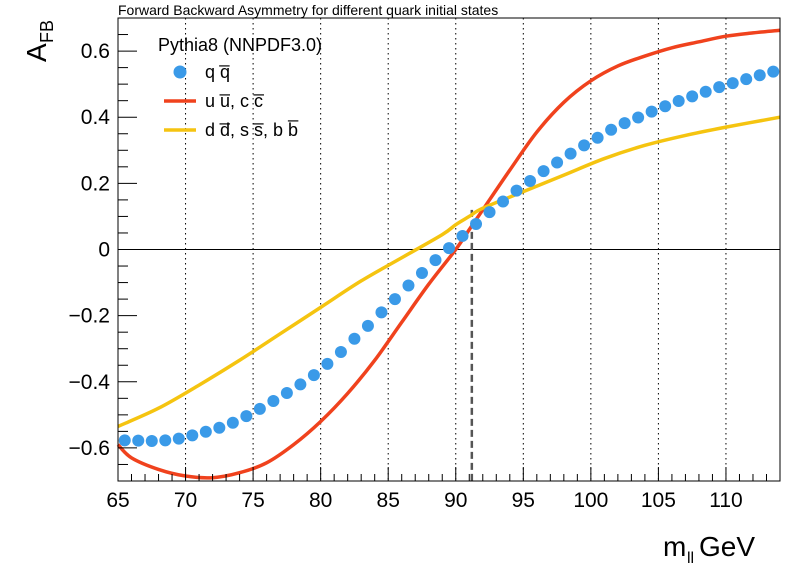 The height and width of the screenshot is (568, 788). Describe the element at coordinates (725, 500) in the screenshot. I see `x-tick-label: 110` at that location.